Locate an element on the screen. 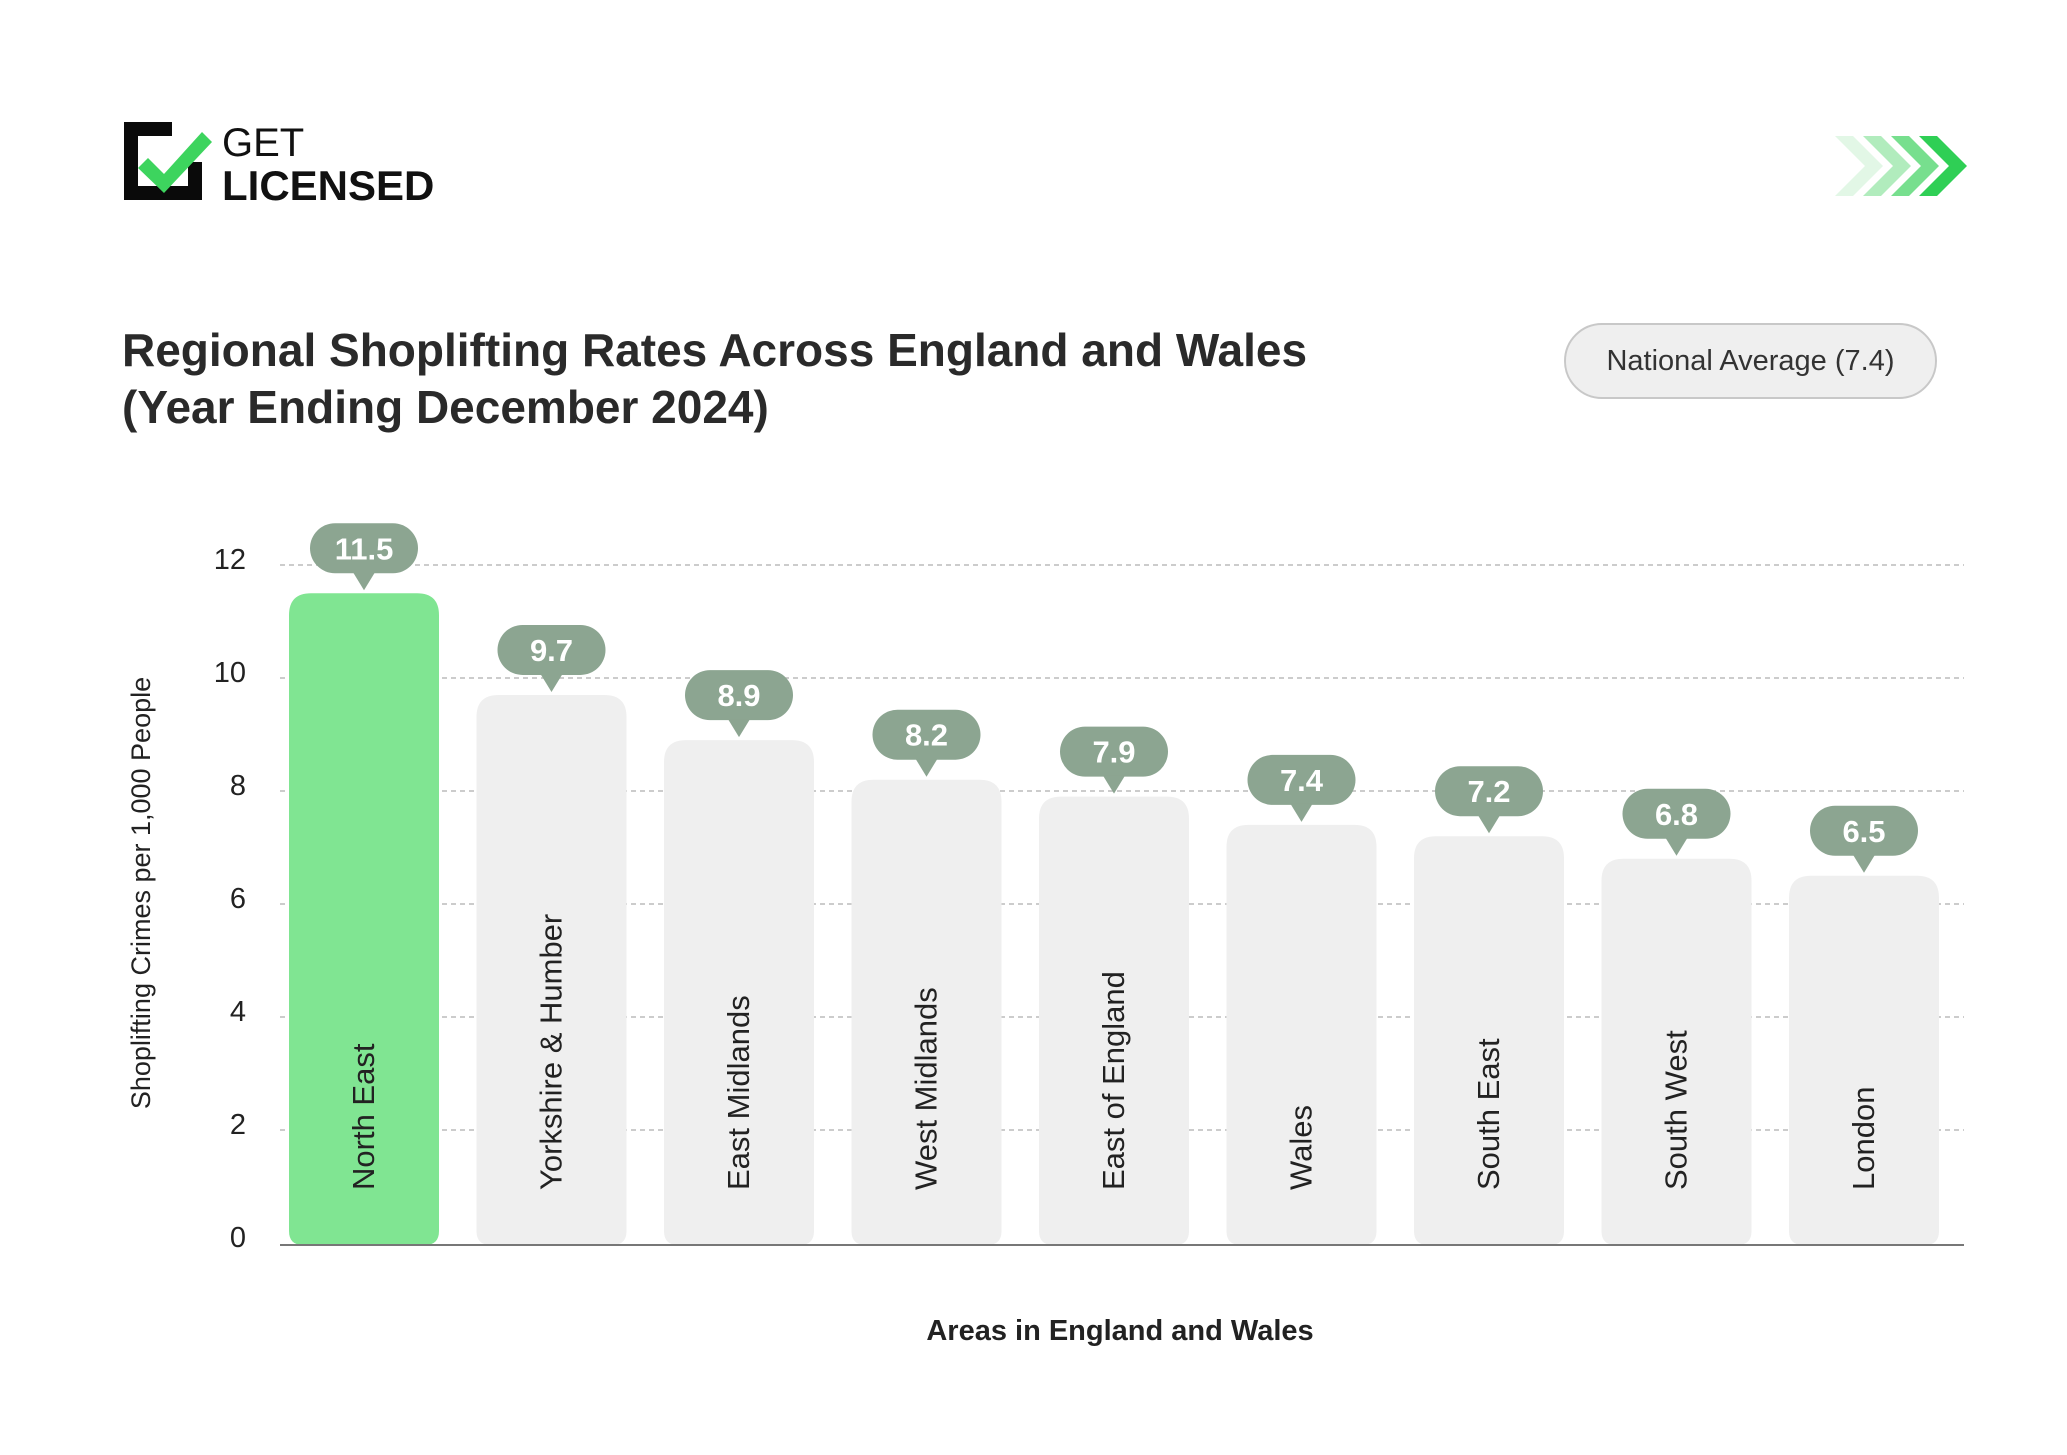 This screenshot has width=2067, height=1455. triple-chevron-right-icon is located at coordinates (1902, 168).